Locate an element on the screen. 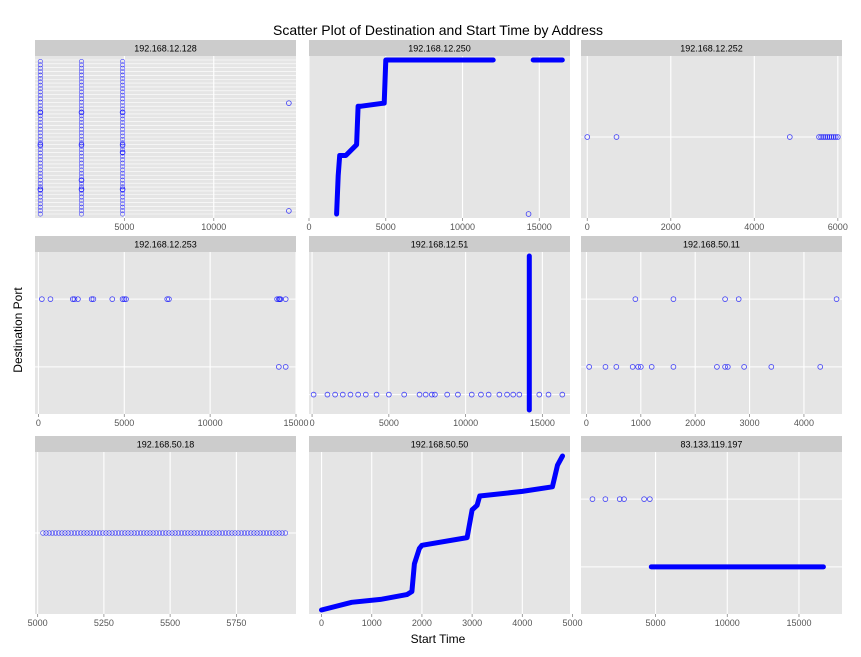 This screenshot has height=657, width=861. x-tick-label: 5500 is located at coordinates (170, 623).